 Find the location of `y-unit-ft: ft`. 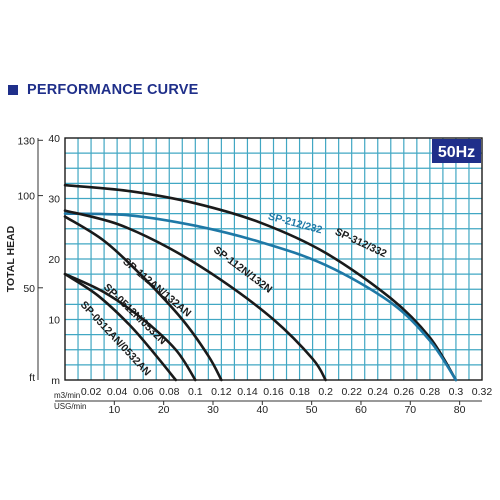

y-unit-ft: ft is located at coordinates (32, 378).